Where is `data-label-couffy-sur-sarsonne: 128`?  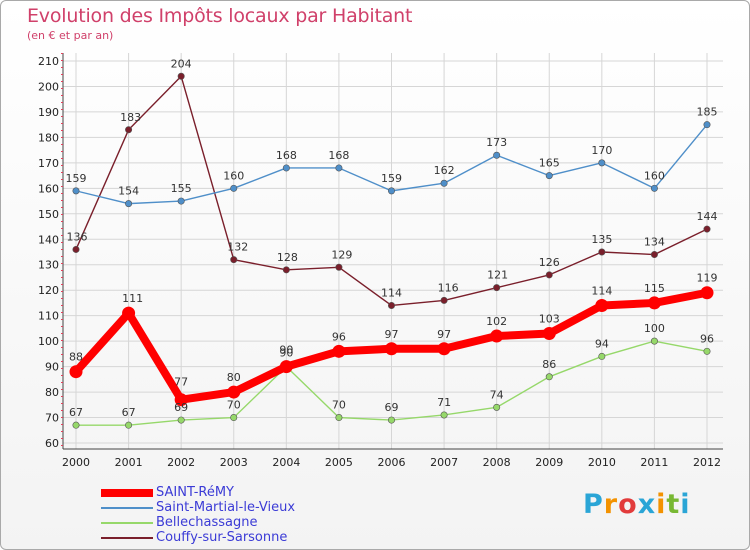 data-label-couffy-sur-sarsonne: 128 is located at coordinates (287, 257).